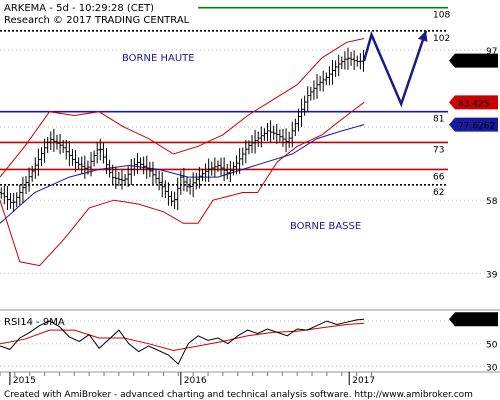 The width and height of the screenshot is (500, 400). I want to click on rsi-badge: 71.6144, so click(473, 319).